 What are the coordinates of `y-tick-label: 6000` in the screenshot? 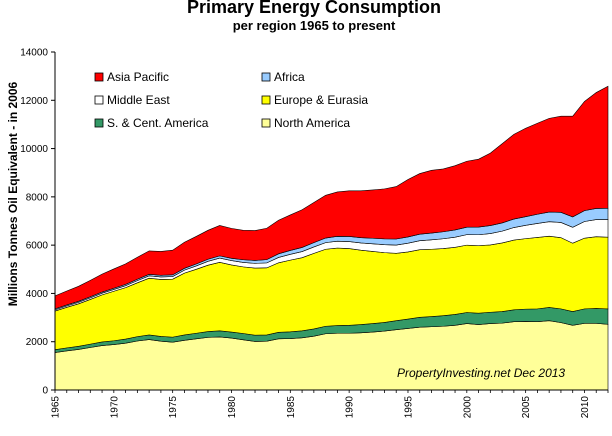 It's located at (37, 246).